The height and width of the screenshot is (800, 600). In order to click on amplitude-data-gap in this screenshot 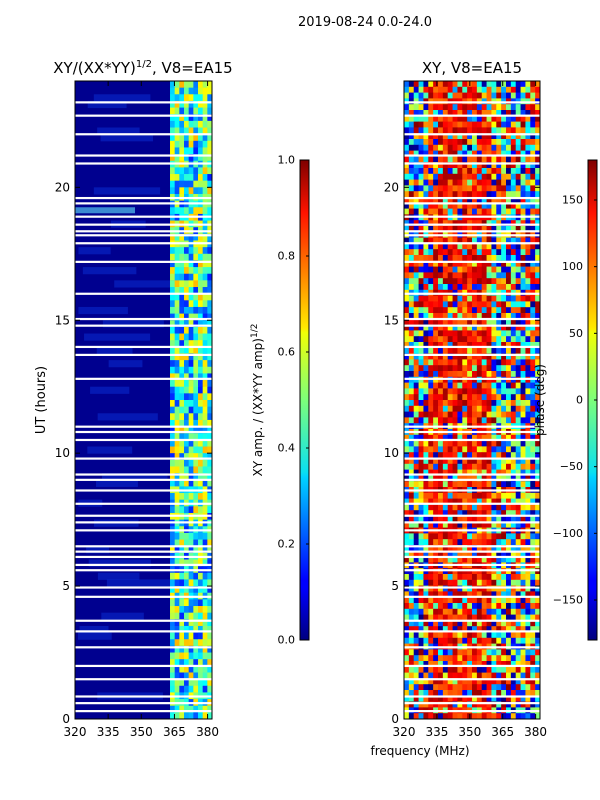, I will do `click(143, 261)`.